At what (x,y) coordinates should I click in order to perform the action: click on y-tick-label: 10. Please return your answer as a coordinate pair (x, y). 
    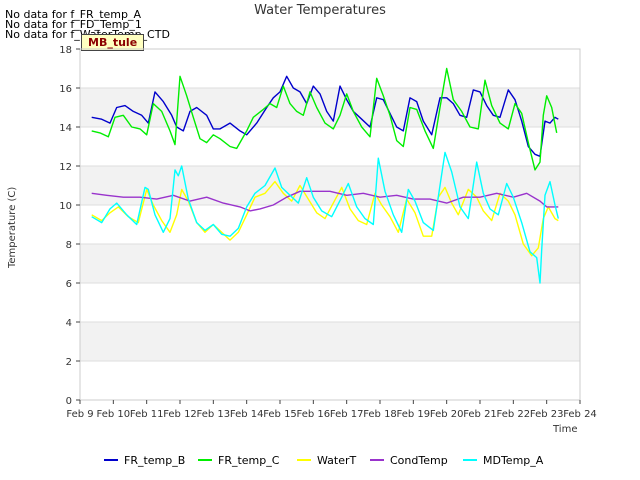
    Looking at the image, I should click on (65, 206).